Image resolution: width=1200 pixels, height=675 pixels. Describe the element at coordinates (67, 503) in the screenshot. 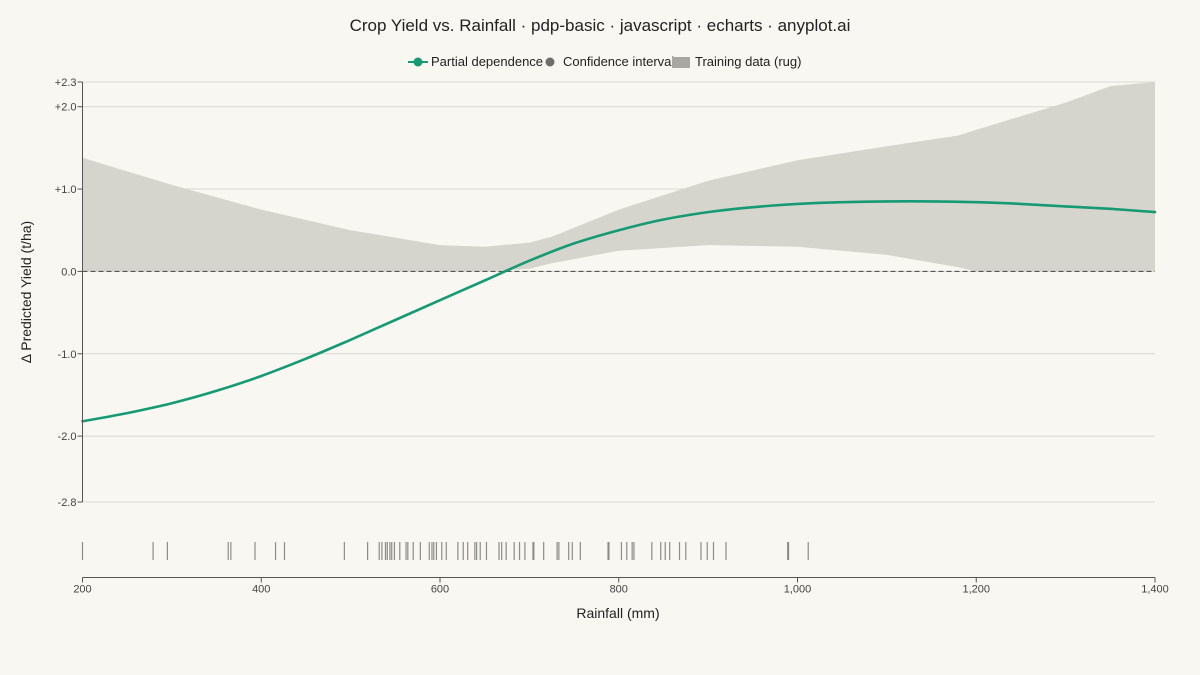

I see `y-tick-label: -2.8` at that location.